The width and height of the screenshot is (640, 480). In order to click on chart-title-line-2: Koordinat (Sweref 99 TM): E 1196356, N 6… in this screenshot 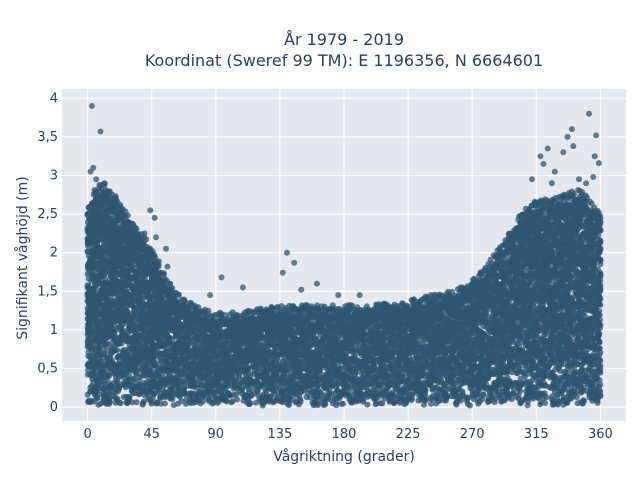, I will do `click(344, 60)`.